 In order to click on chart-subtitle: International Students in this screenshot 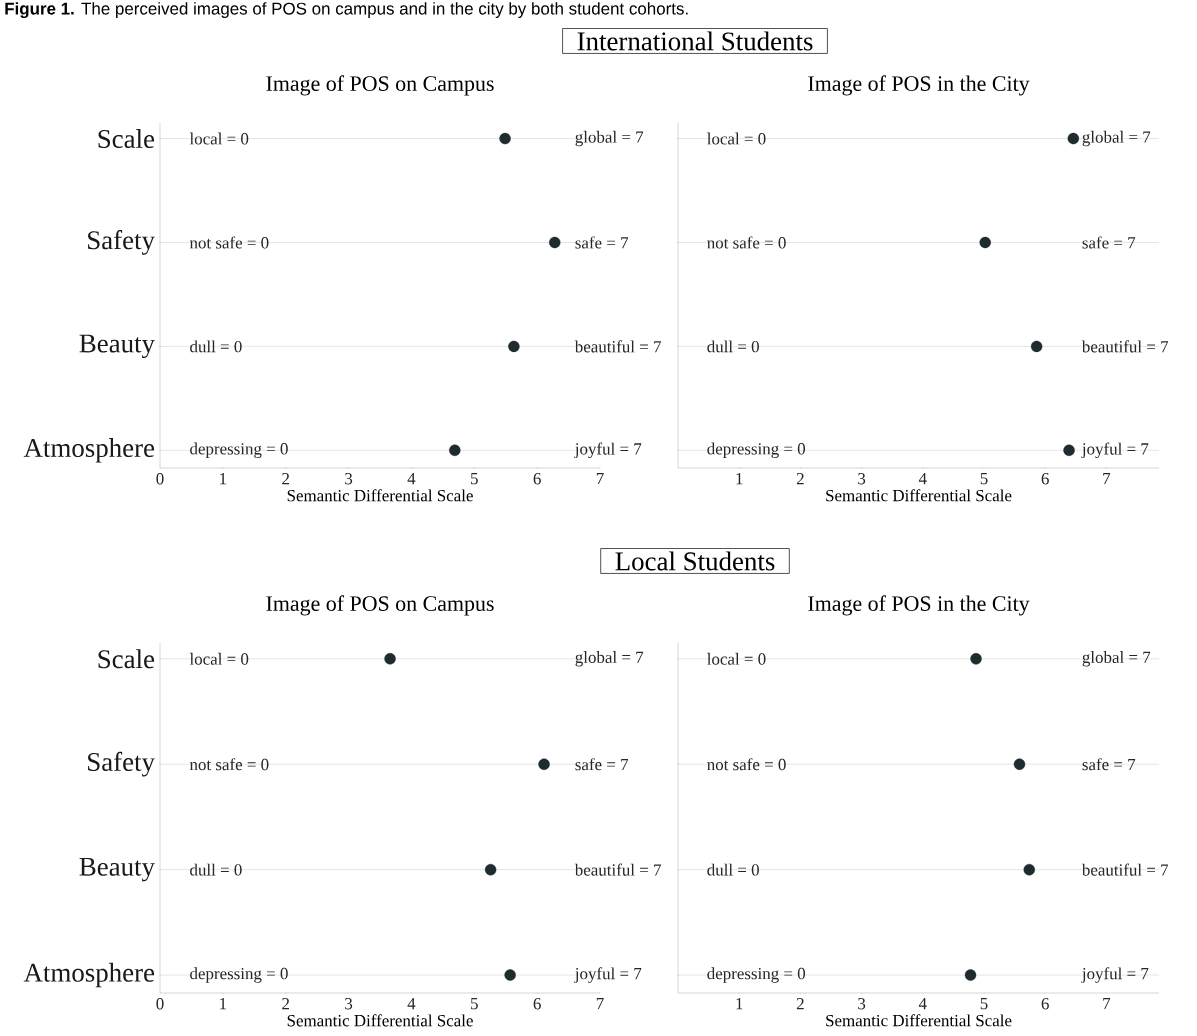, I will do `click(695, 41)`.